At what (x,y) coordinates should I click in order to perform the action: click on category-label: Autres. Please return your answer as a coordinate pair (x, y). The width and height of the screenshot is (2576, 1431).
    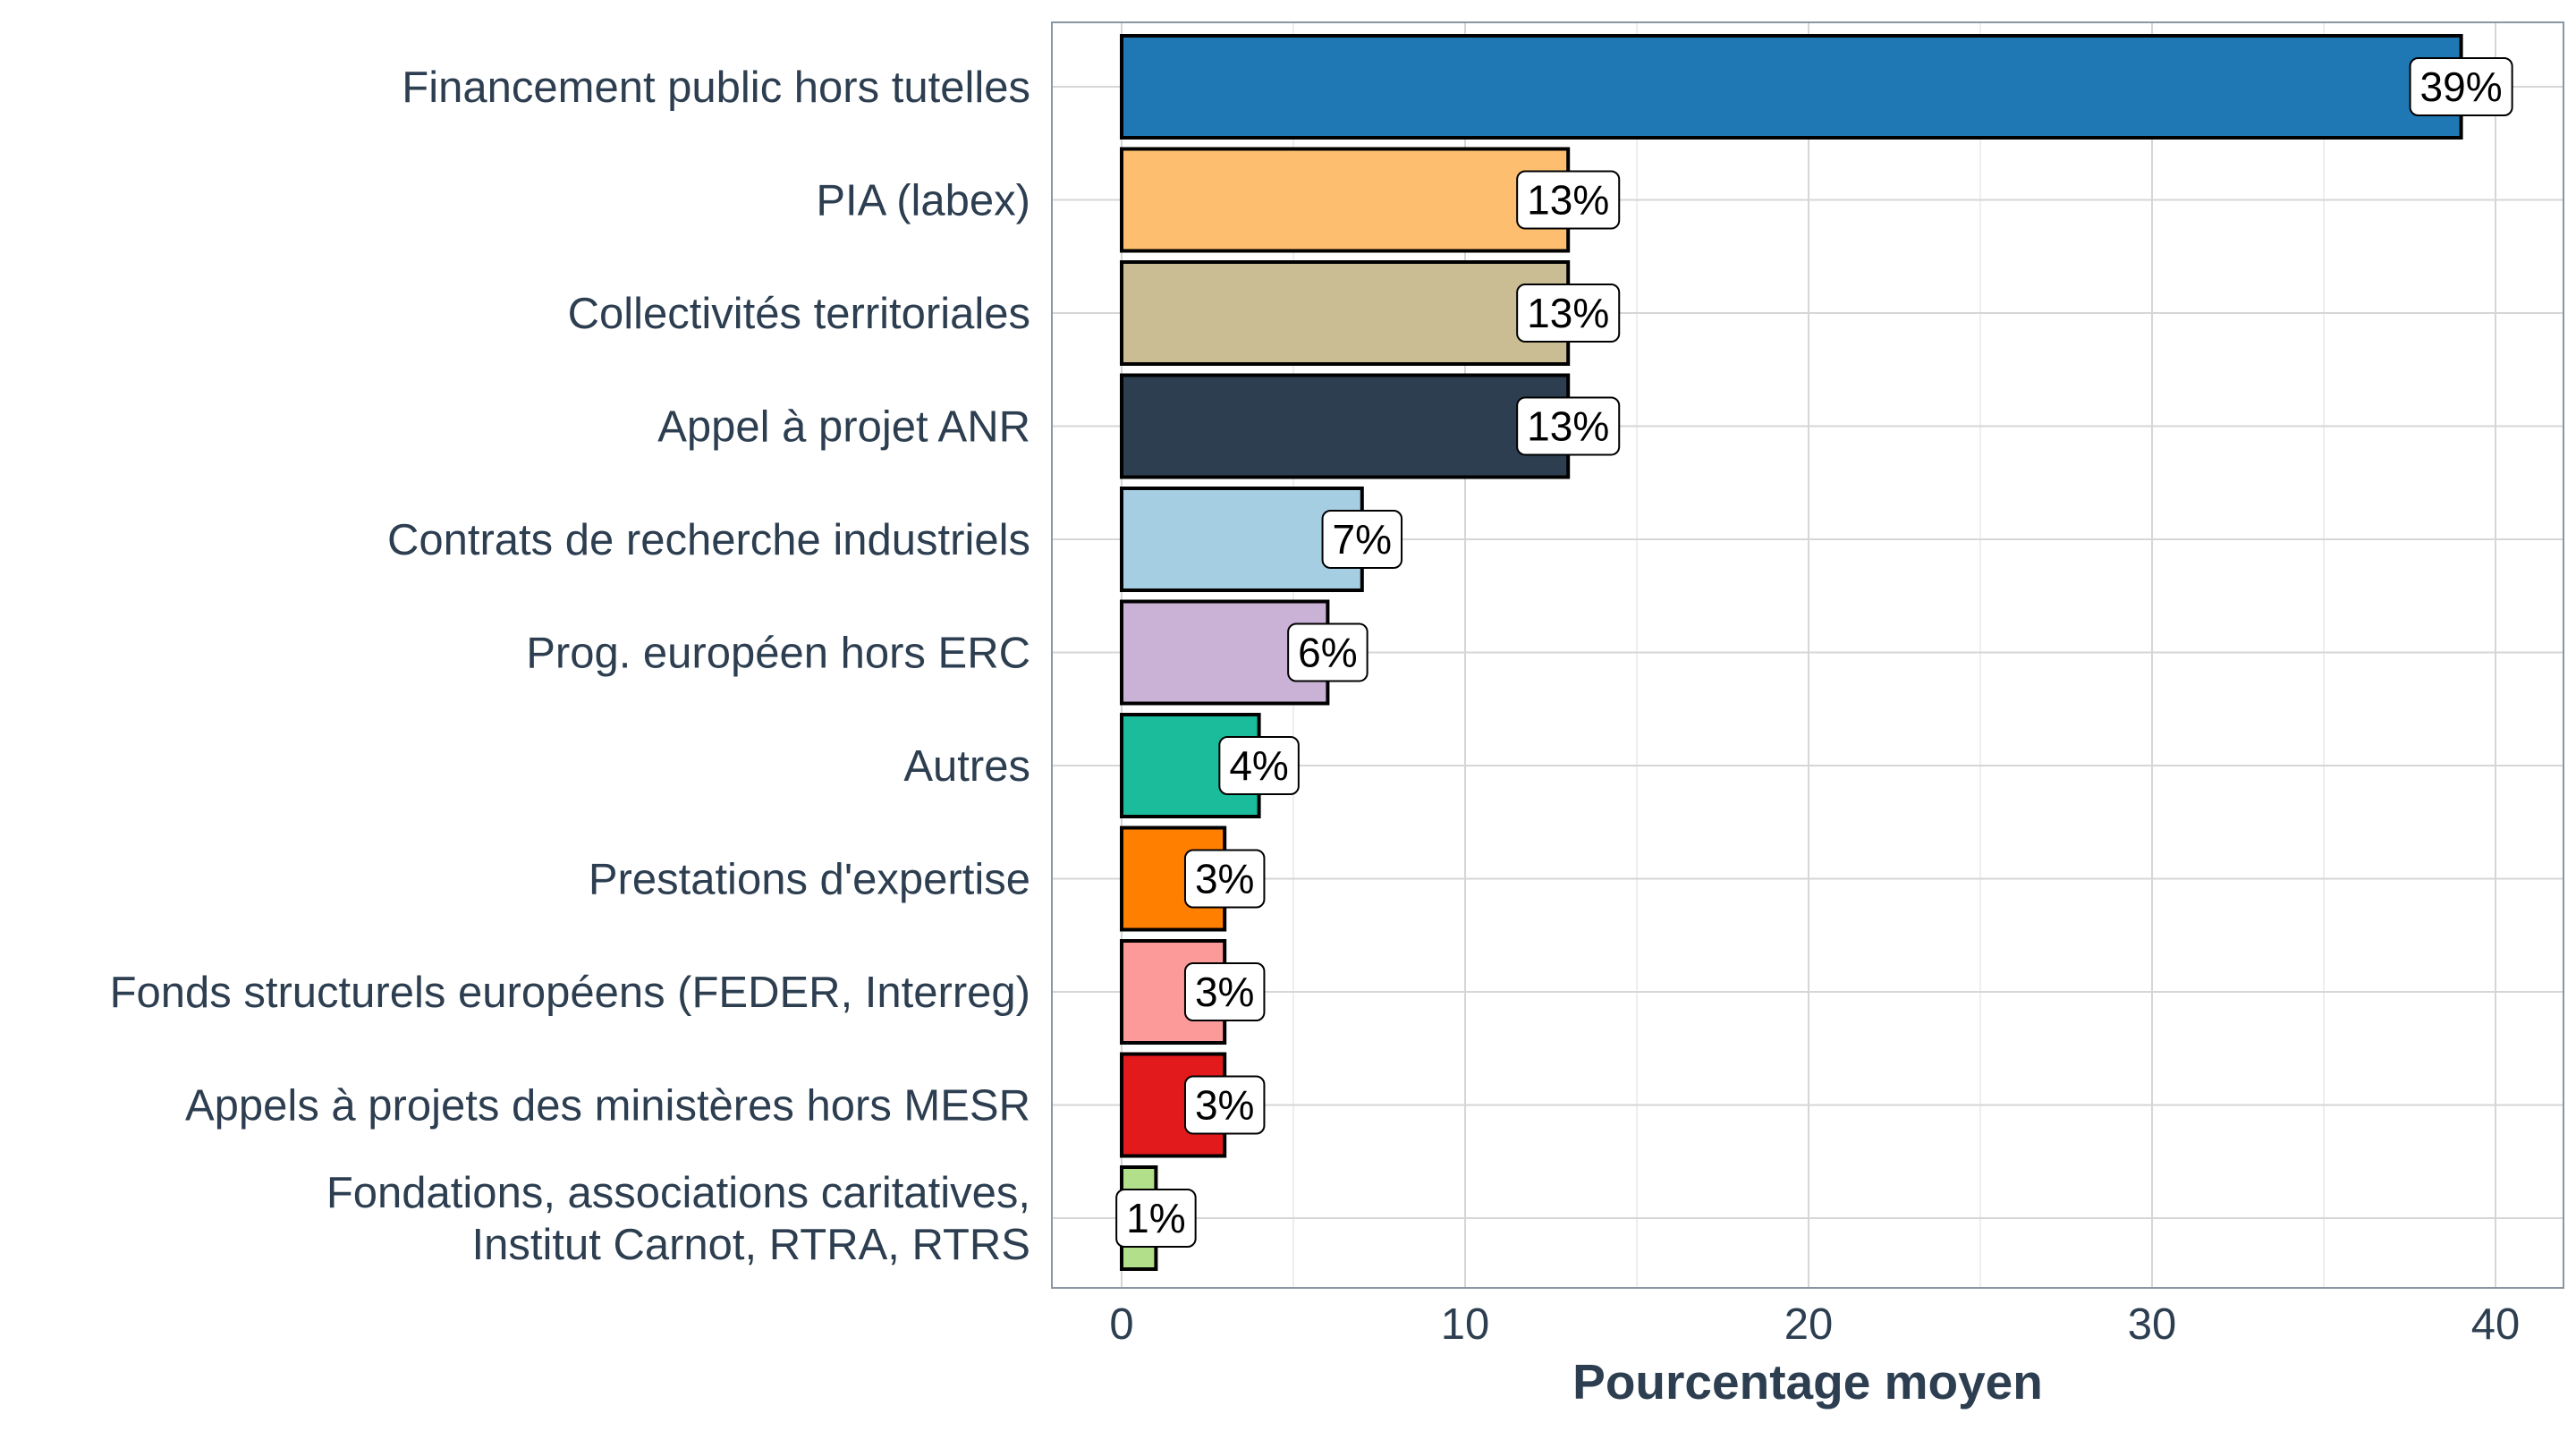
    Looking at the image, I should click on (966, 766).